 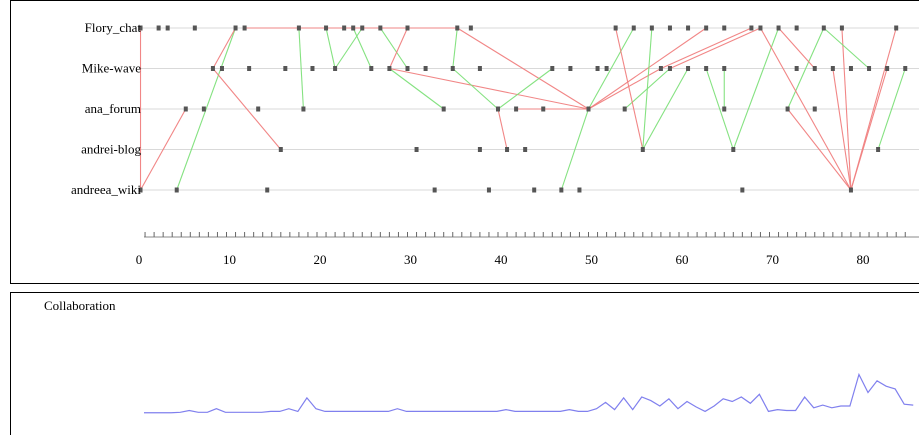 I want to click on participant-label: andreea_wiki, so click(x=106, y=189).